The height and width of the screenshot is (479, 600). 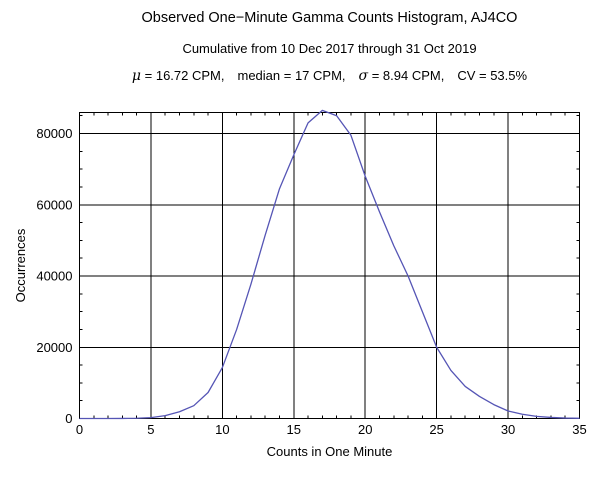 I want to click on y-tick-label: 40000, so click(x=54, y=276).